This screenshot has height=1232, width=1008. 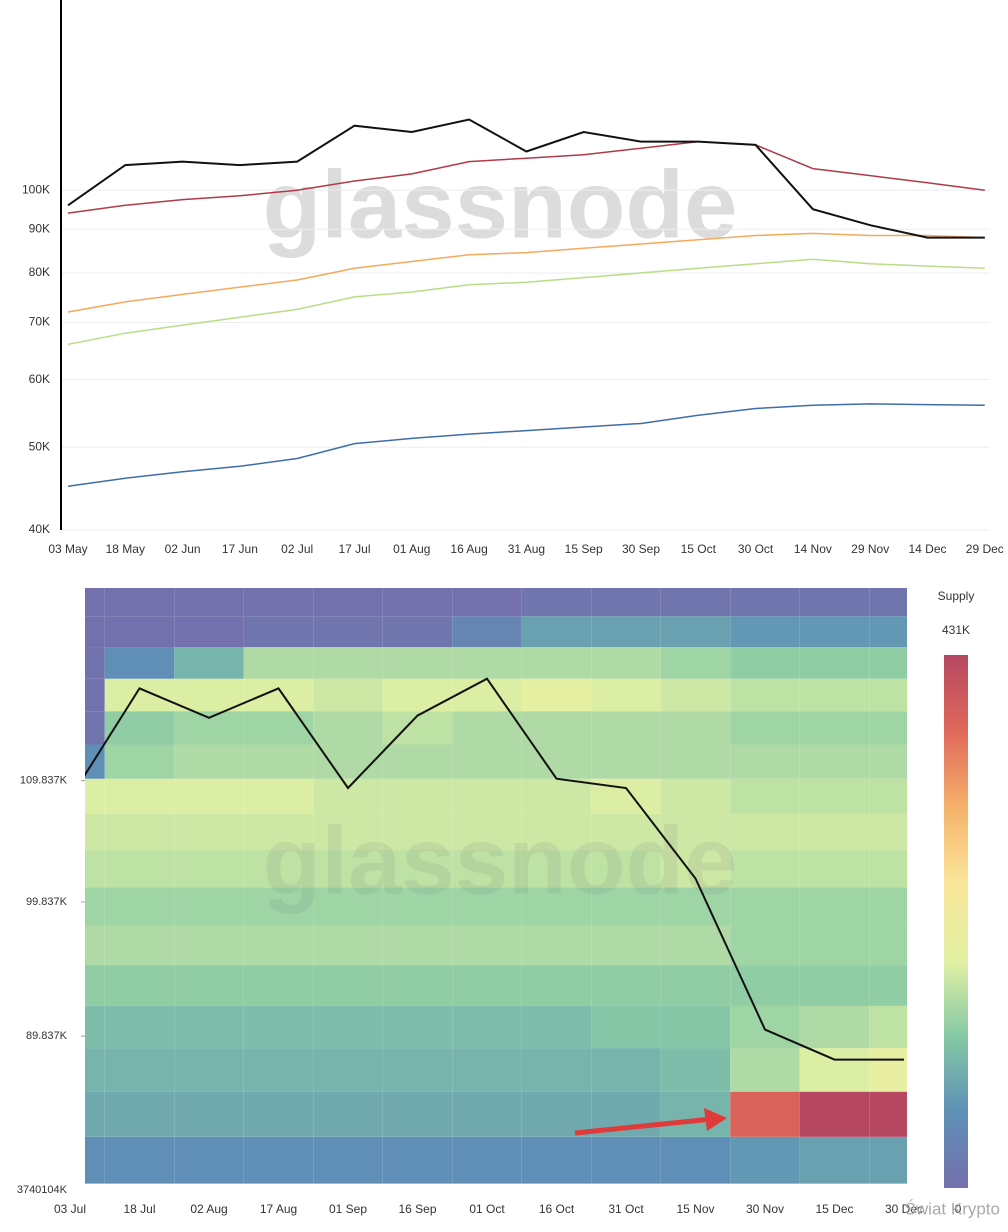 I want to click on annotation-arrow, so click(x=643, y=1126).